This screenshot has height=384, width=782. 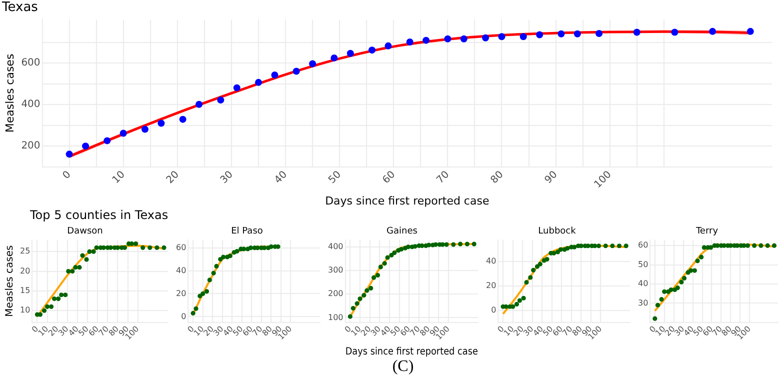 I want to click on chart-title: Dawson, so click(x=85, y=231).